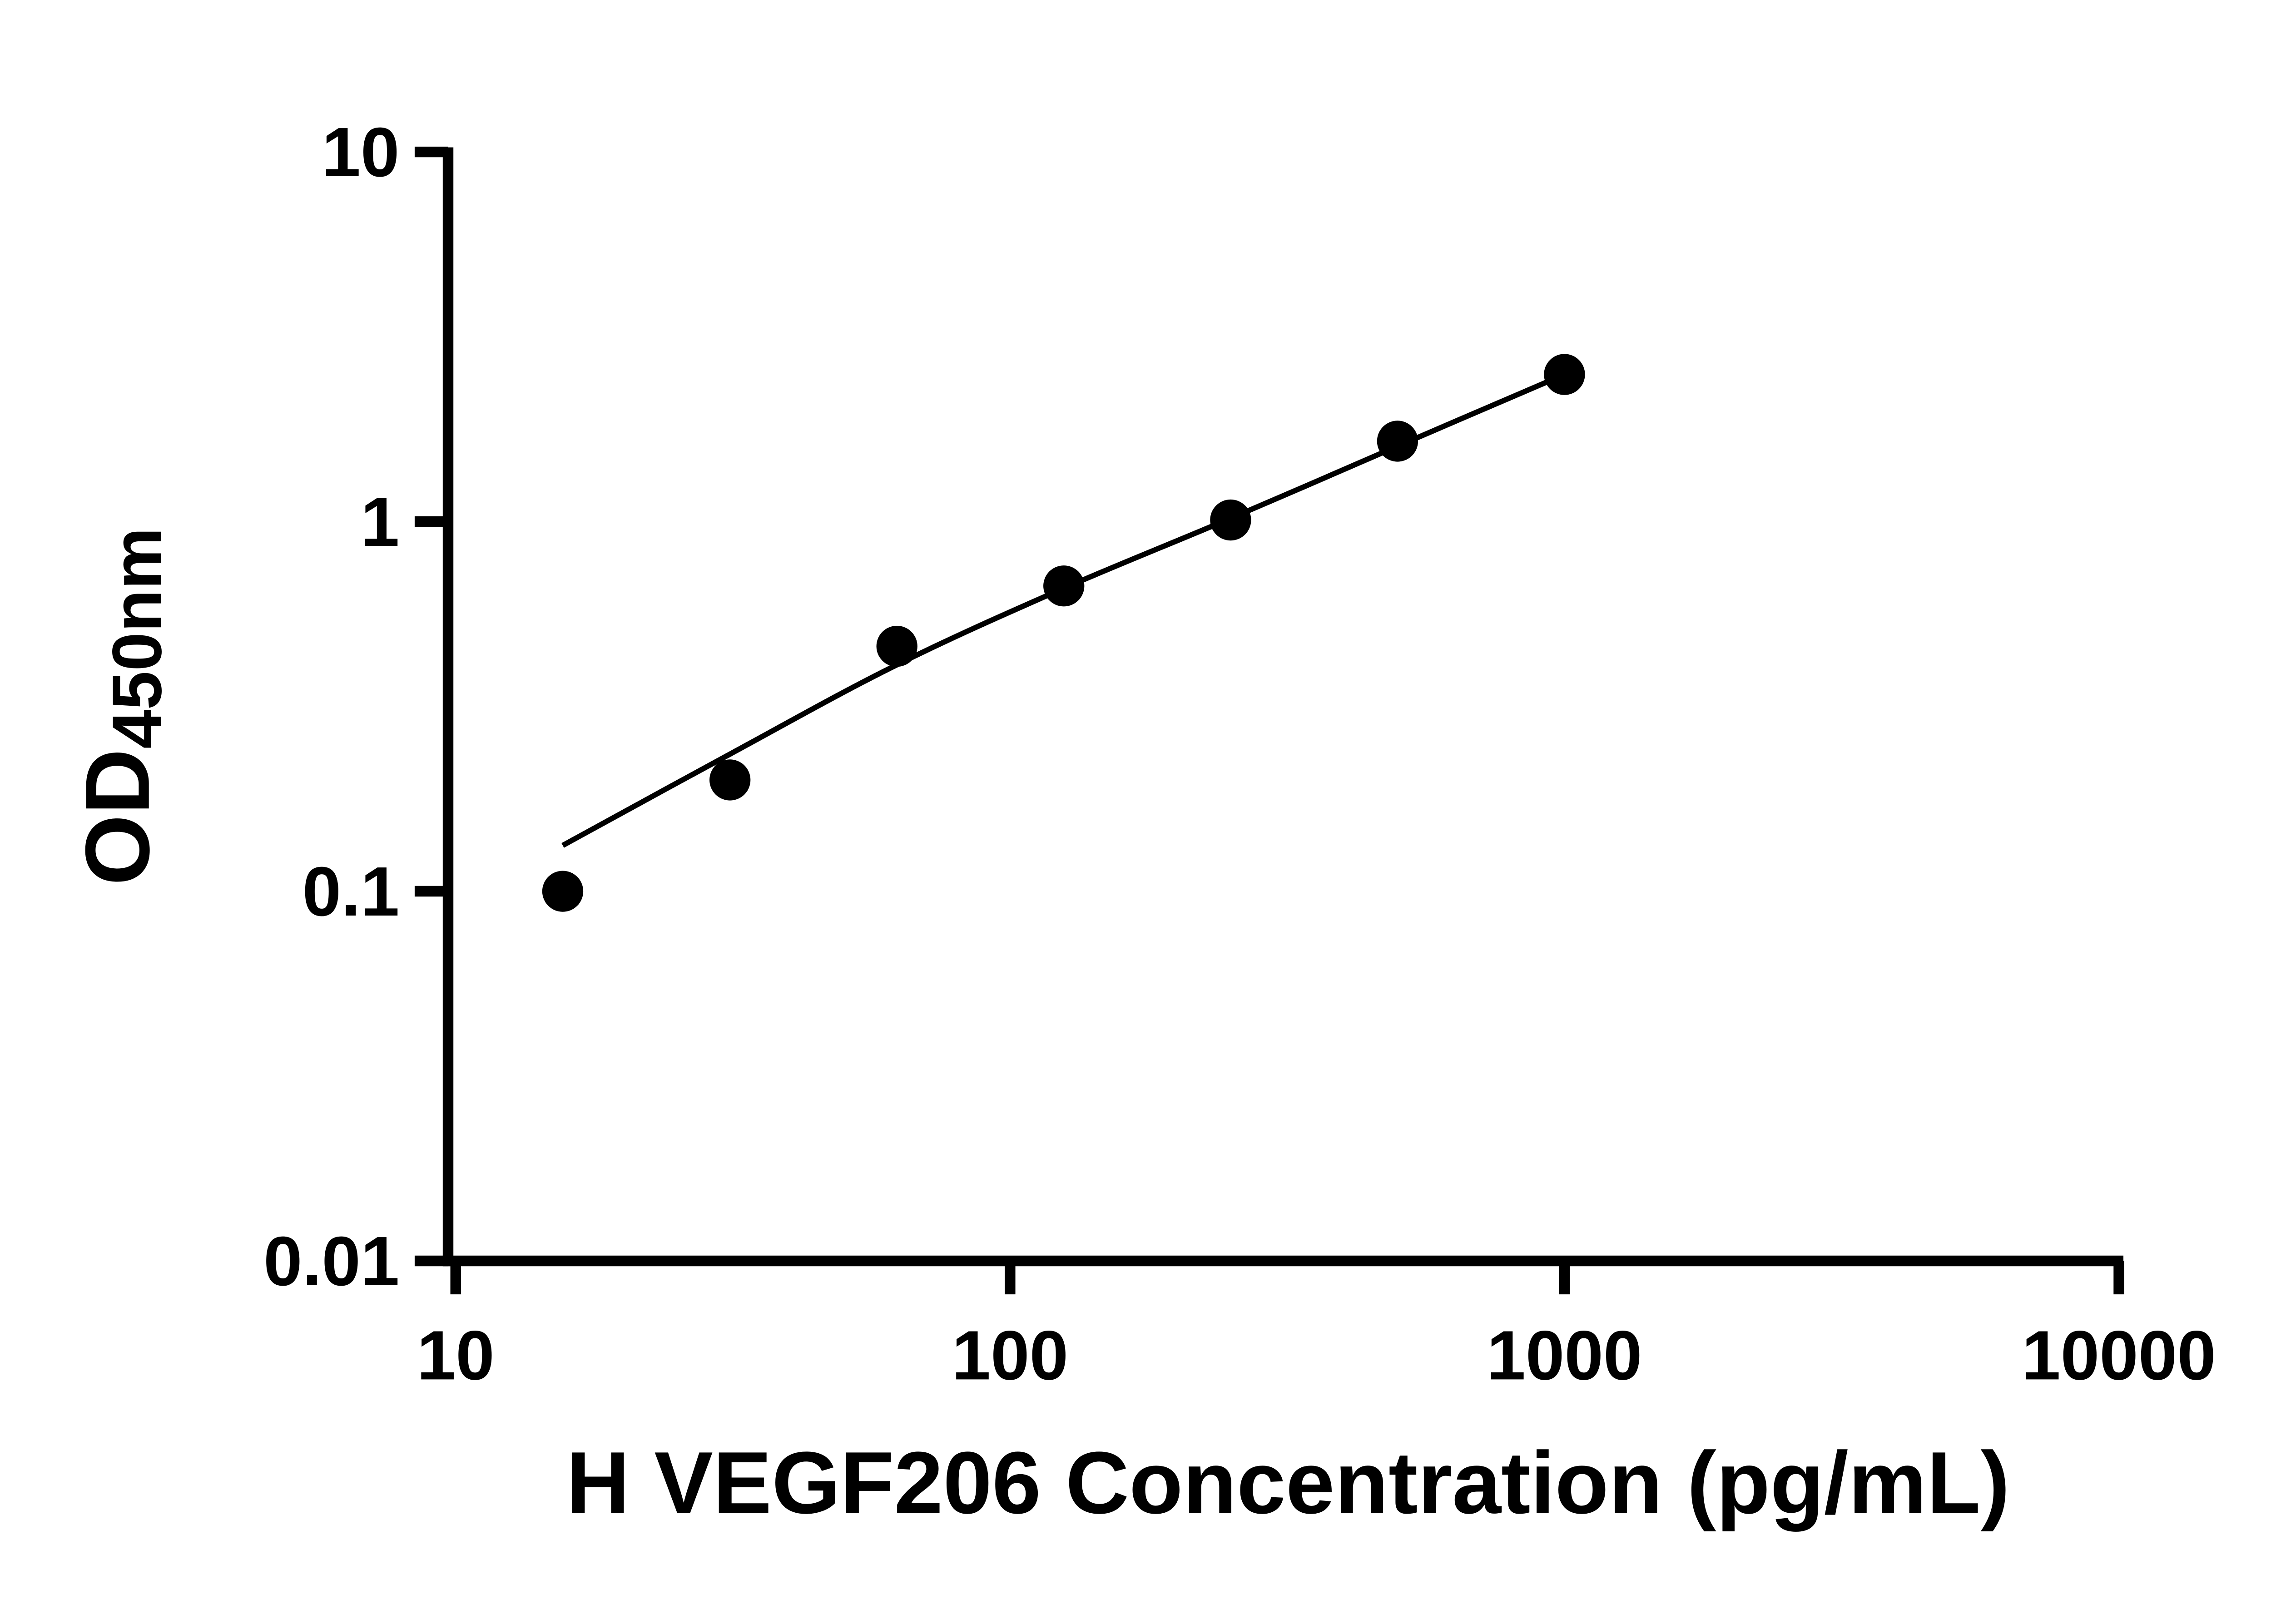 The width and height of the screenshot is (2271, 1624). What do you see at coordinates (2119, 1355) in the screenshot?
I see `x-tick-label-10000: 10000` at bounding box center [2119, 1355].